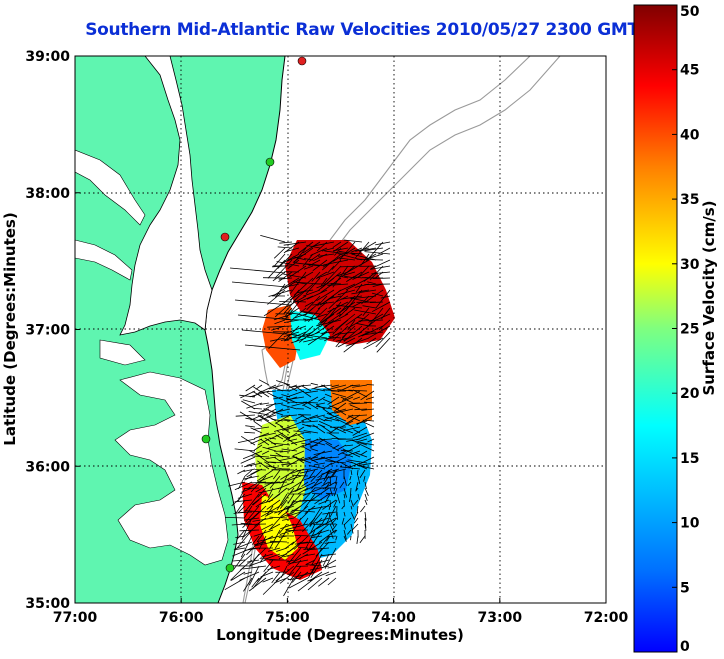 The width and height of the screenshot is (724, 659). I want to click on lon-tick-label: 75:00, so click(287, 618).